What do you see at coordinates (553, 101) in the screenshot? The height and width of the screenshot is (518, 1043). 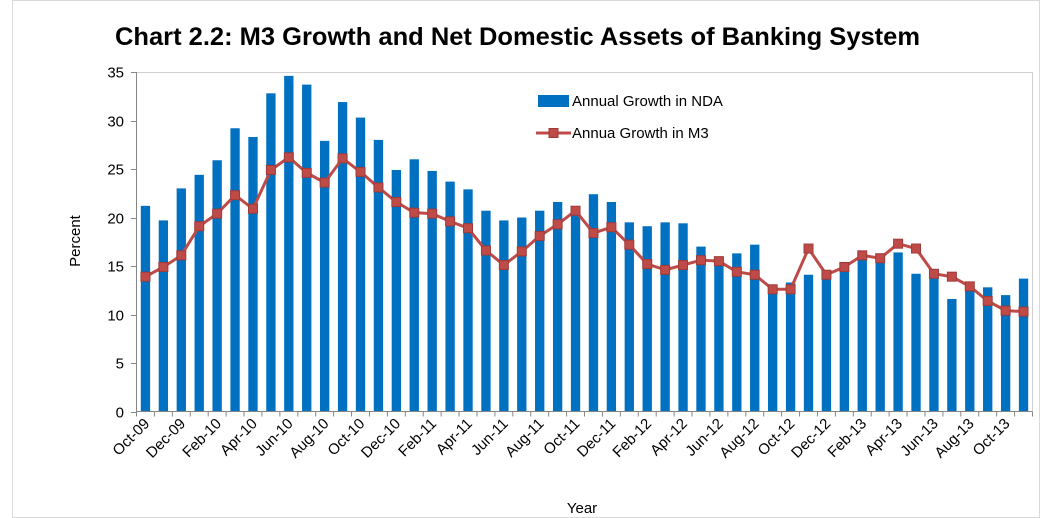 I see `legend-swatch-nda` at bounding box center [553, 101].